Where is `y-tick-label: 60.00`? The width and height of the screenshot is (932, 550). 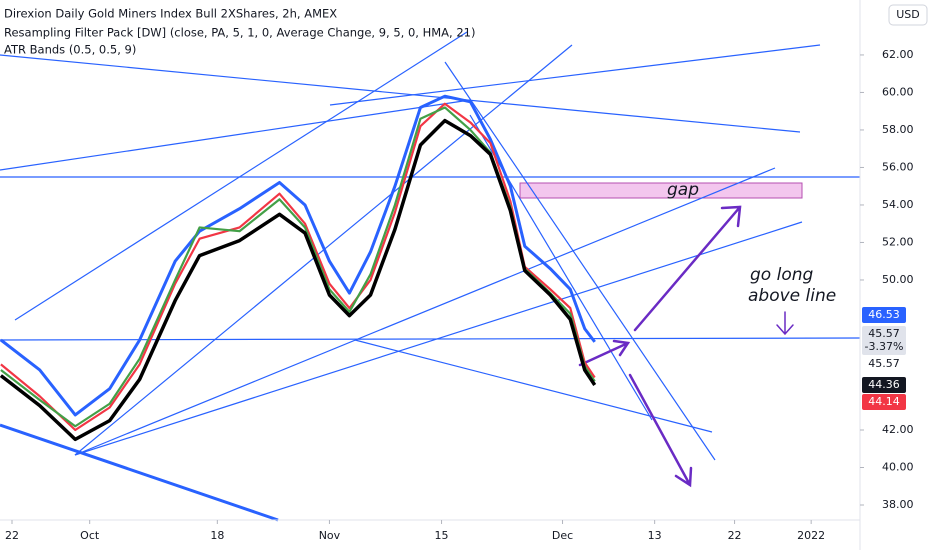
y-tick-label: 60.00 is located at coordinates (898, 91).